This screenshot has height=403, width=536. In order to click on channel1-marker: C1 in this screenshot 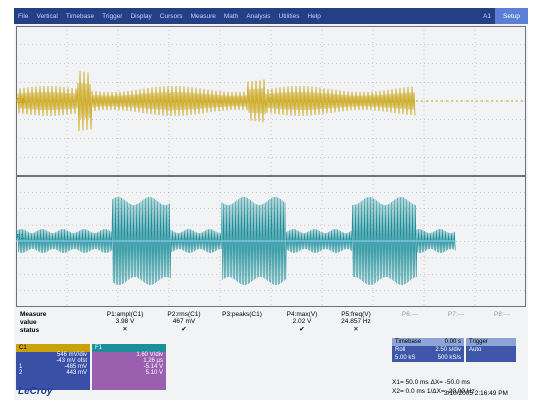, I will do `click(20, 101)`.